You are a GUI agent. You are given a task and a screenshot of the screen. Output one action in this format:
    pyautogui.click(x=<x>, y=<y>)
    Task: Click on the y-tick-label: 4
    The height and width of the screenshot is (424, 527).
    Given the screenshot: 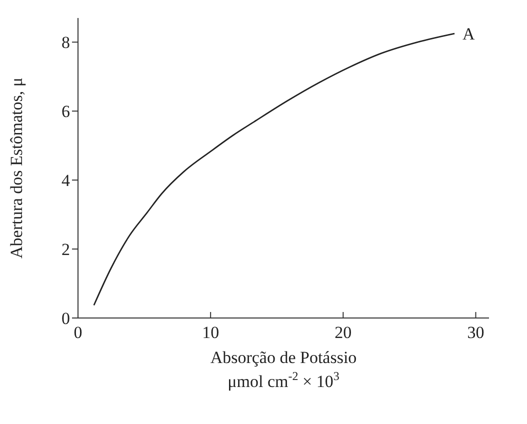 What is the action you would take?
    pyautogui.click(x=66, y=180)
    